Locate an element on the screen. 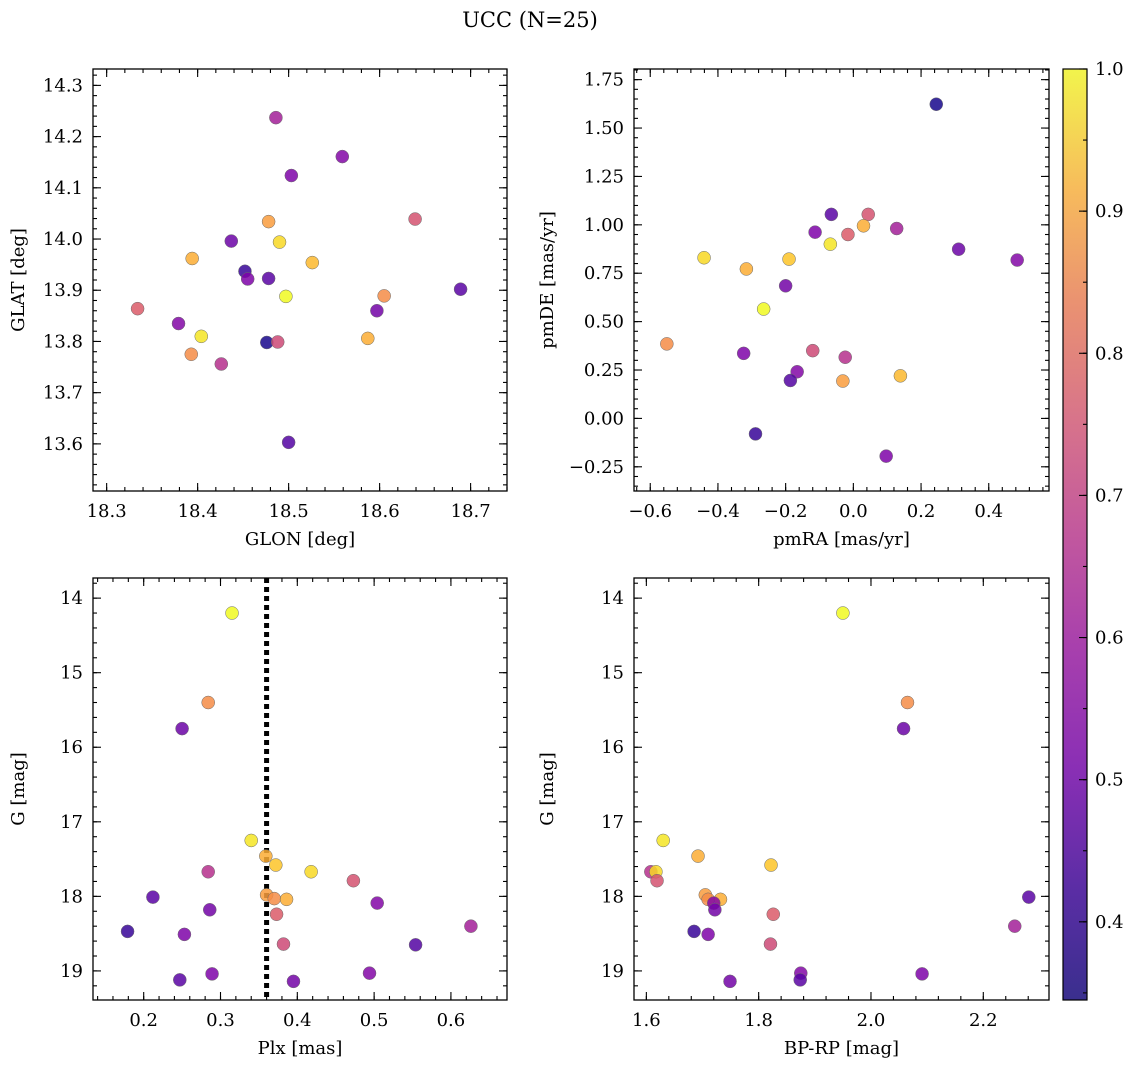  axes-frame is located at coordinates (841, 789).